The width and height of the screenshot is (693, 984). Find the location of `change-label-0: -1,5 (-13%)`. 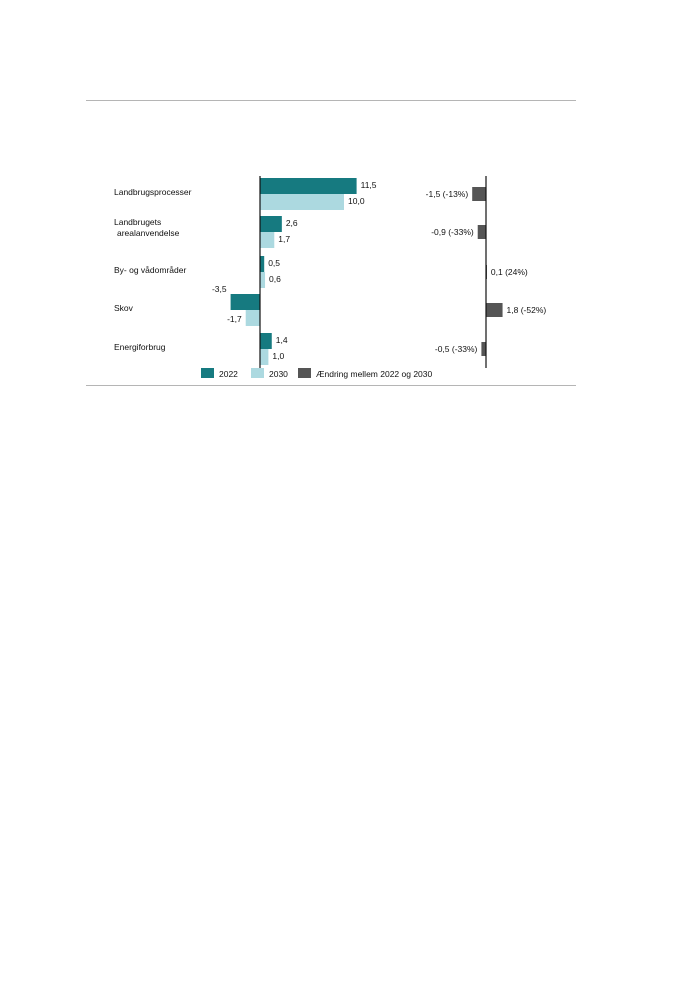

change-label-0: -1,5 (-13%) is located at coordinates (447, 194).